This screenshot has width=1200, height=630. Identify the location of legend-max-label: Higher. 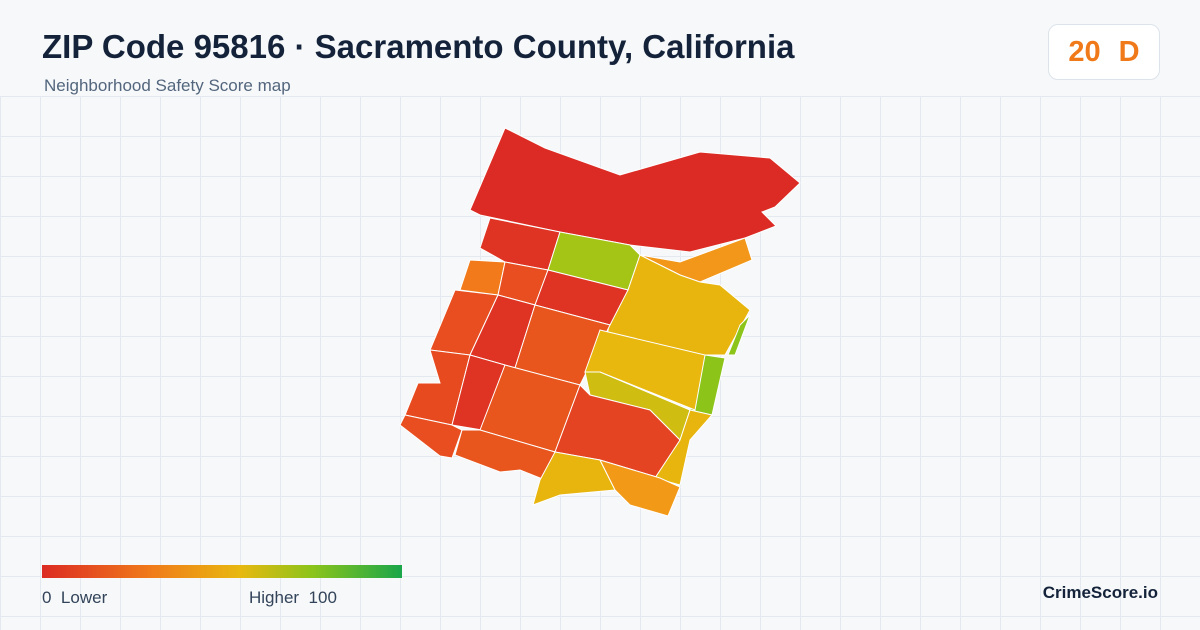
(274, 597).